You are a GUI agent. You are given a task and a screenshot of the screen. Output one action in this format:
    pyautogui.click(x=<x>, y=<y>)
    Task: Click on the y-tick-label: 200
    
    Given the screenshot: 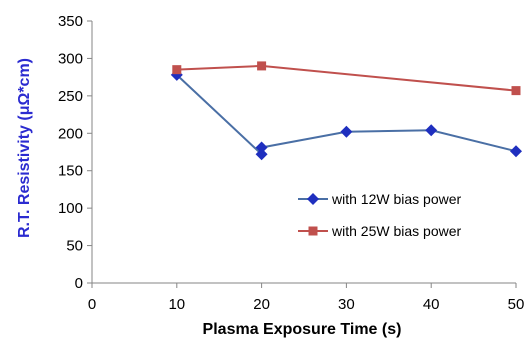 What is the action you would take?
    pyautogui.click(x=70, y=133)
    